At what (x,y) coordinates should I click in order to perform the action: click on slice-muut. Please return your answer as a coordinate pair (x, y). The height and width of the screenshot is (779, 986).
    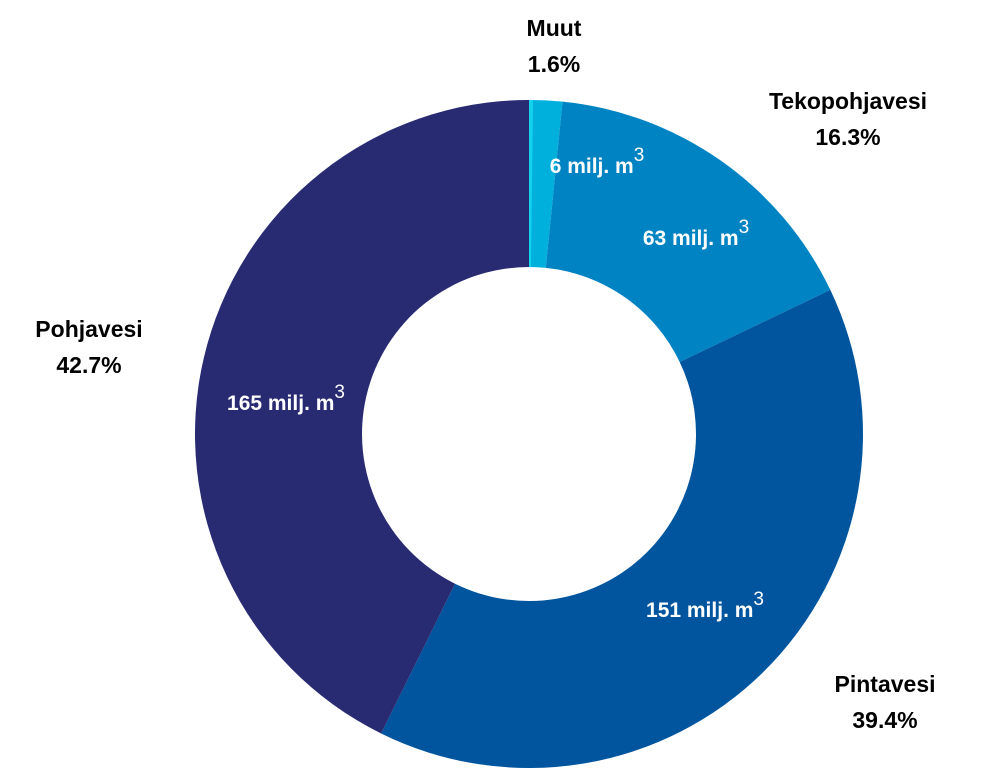
    Looking at the image, I should click on (546, 184).